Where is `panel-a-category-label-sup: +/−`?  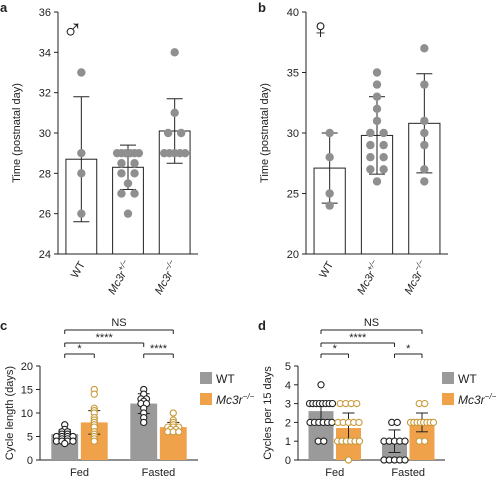 panel-a-category-label-sup: +/− is located at coordinates (123, 265).